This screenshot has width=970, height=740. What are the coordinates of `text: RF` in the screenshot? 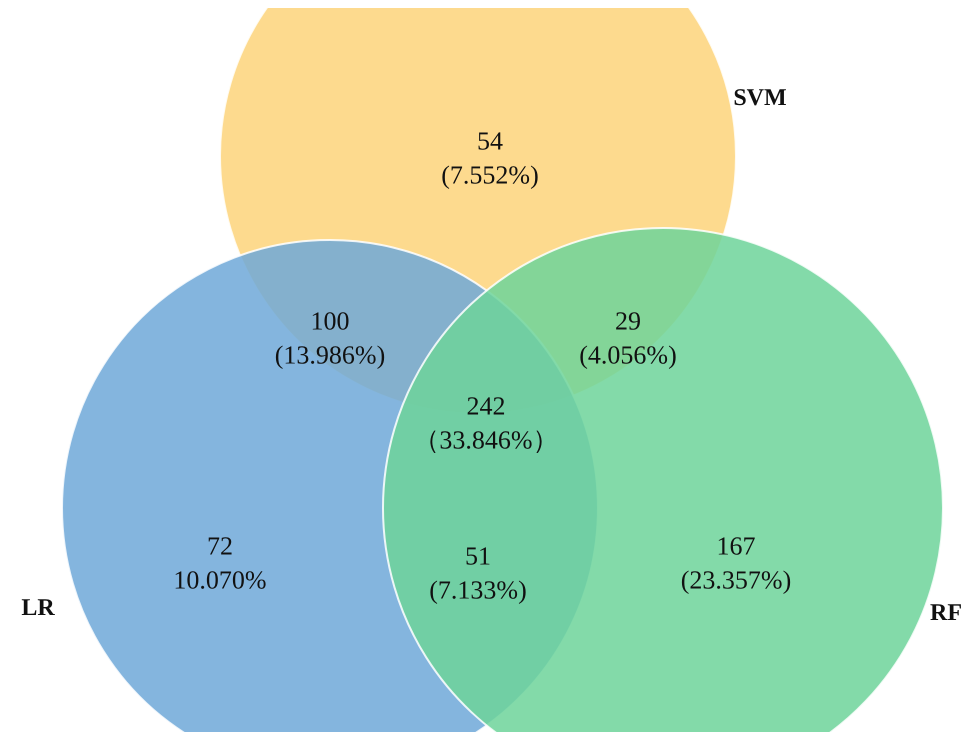 It's located at (946, 613).